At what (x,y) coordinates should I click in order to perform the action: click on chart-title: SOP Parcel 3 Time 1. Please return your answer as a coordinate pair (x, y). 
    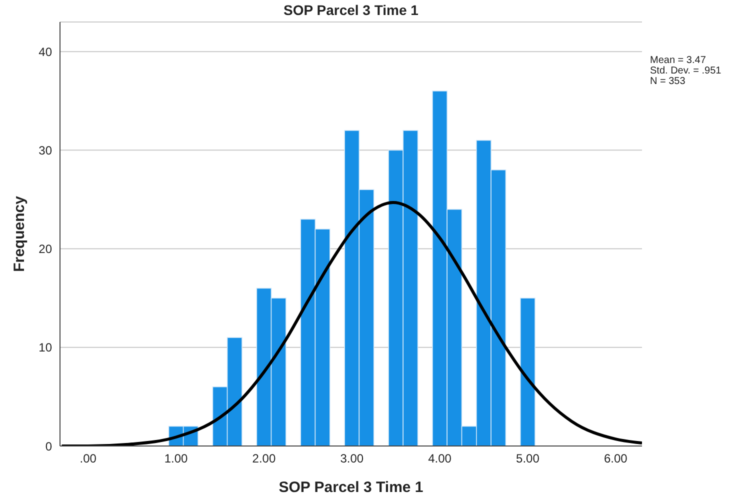
    Looking at the image, I should click on (351, 10).